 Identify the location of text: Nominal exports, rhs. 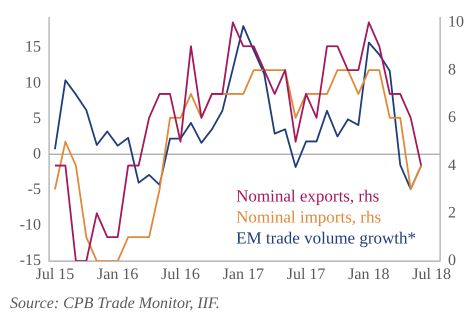
(308, 196).